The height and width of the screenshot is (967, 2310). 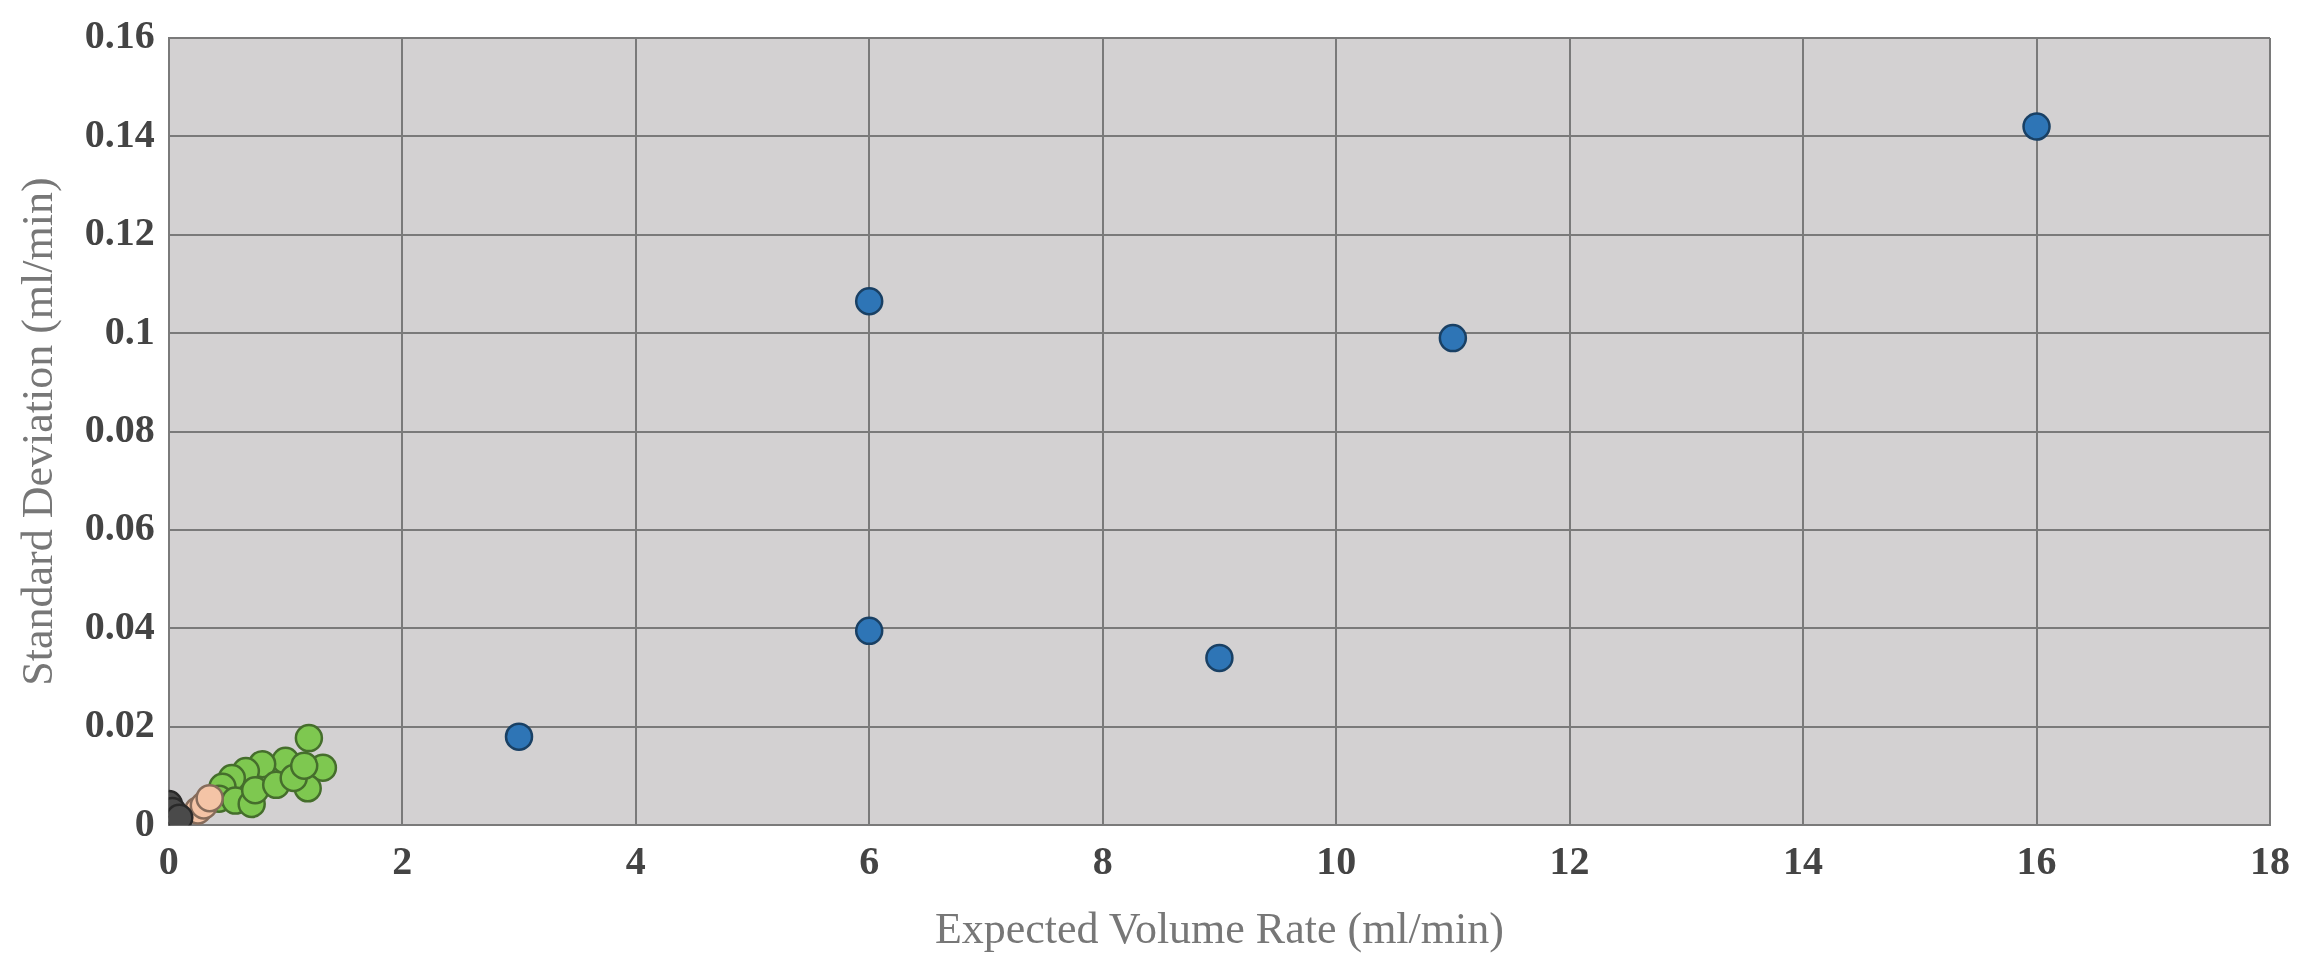 I want to click on x-axis-title: Expected Volume Rate (ml/min), so click(x=1219, y=929).